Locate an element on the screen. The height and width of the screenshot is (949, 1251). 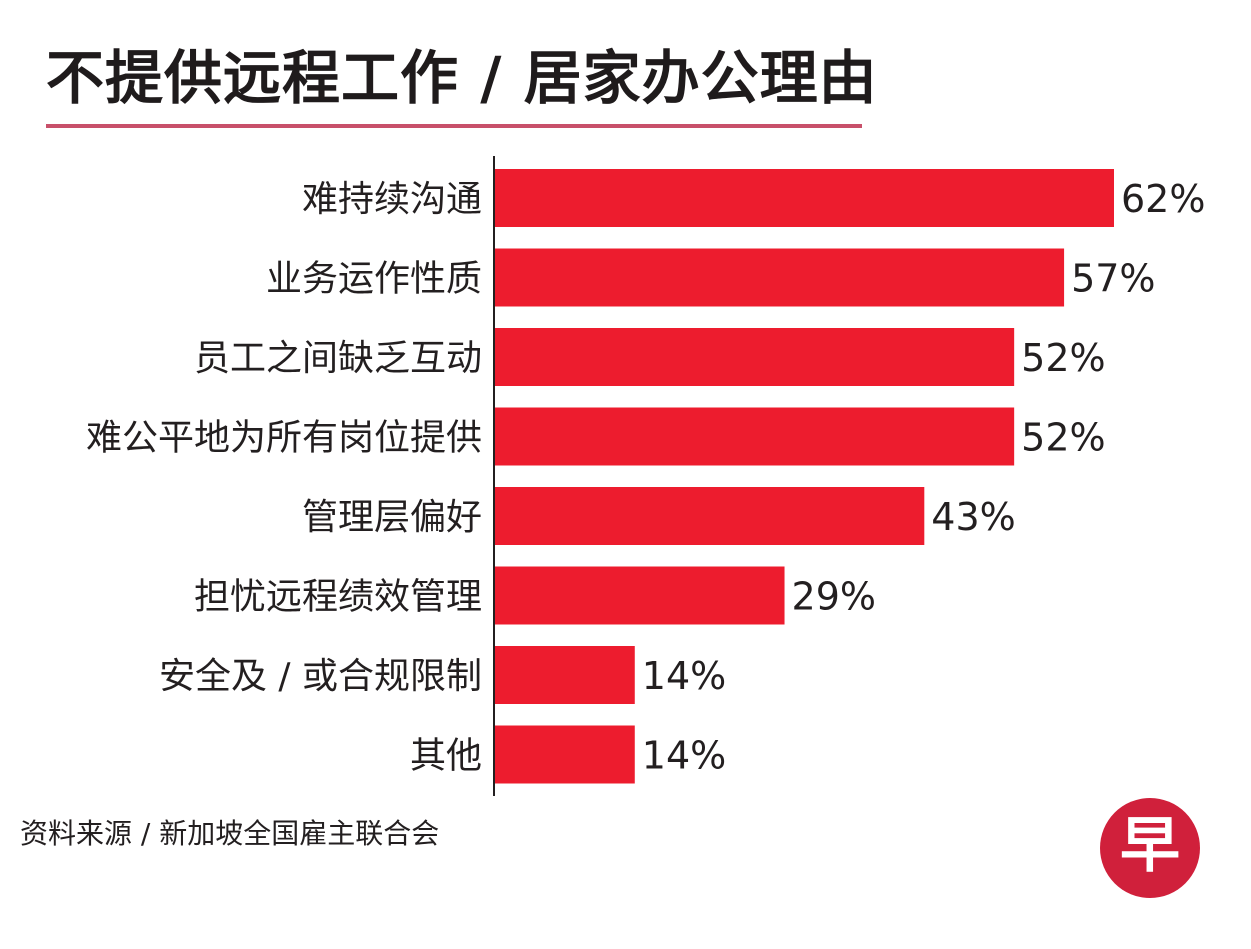
category-label: 其他 is located at coordinates (446, 756).